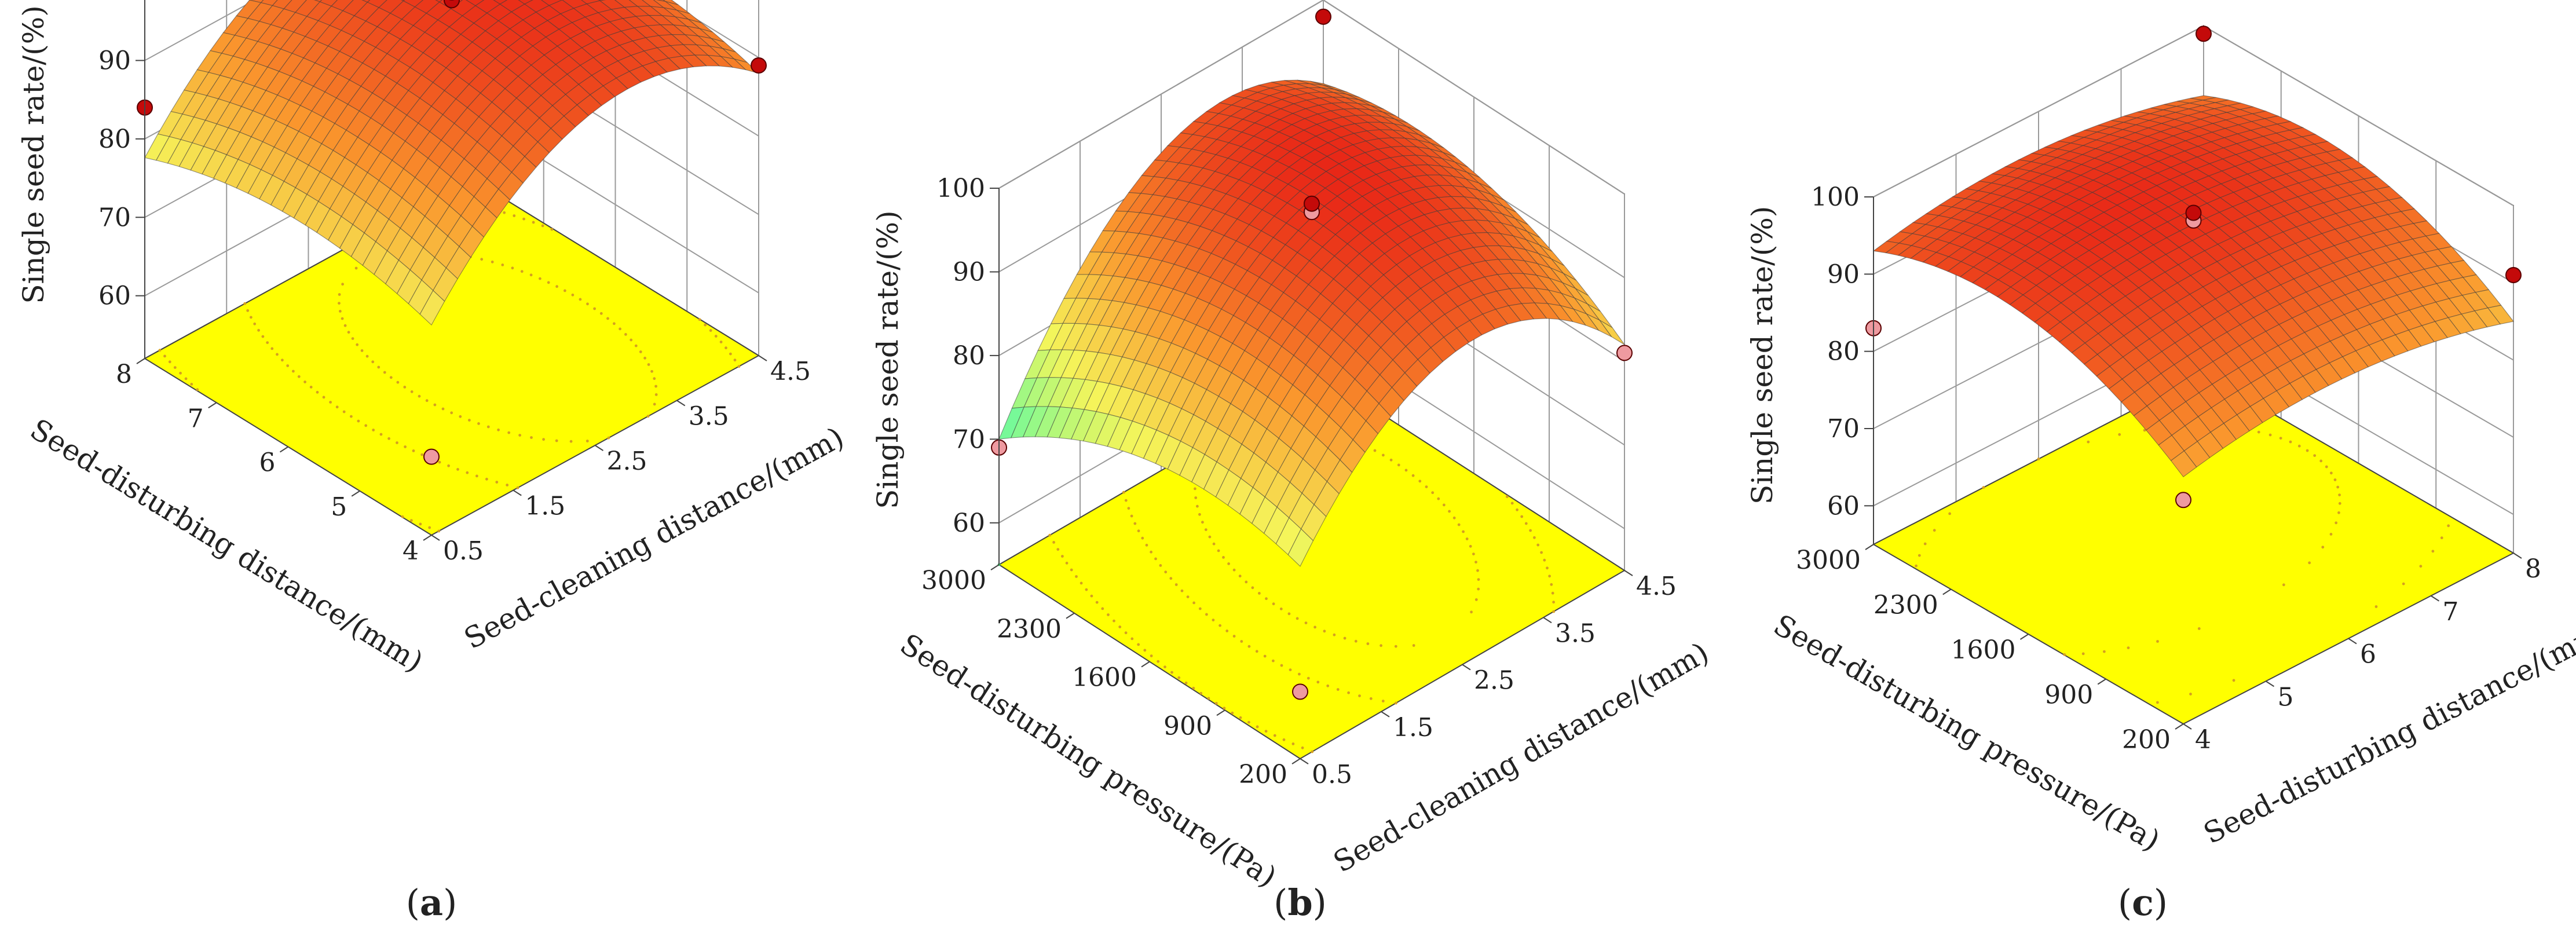 The height and width of the screenshot is (933, 2576). I want to click on response-surface, so click(451, 162).